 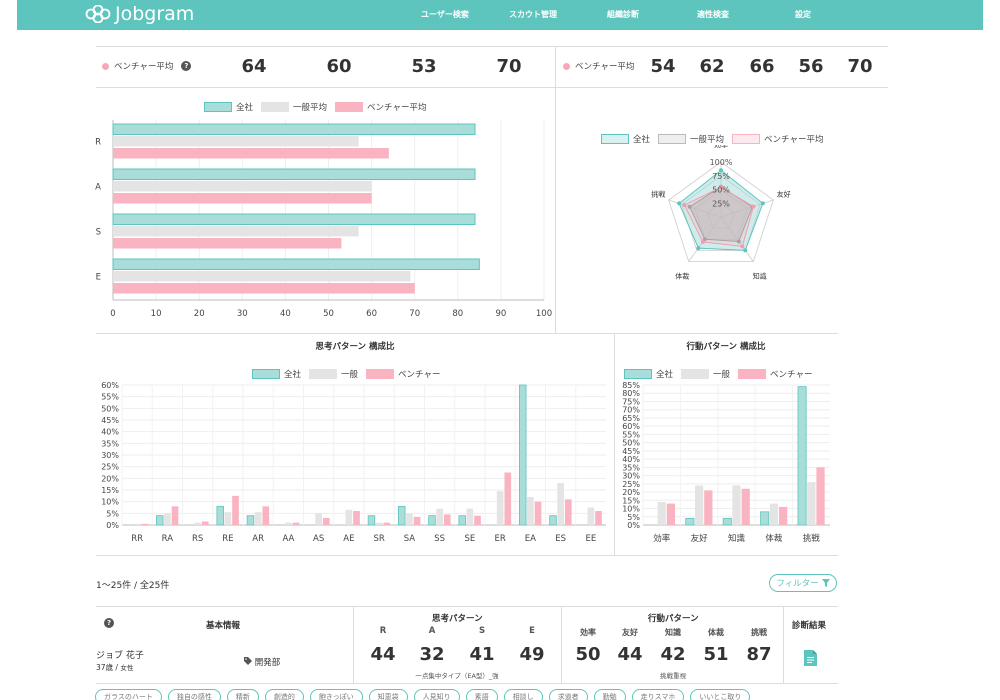 What do you see at coordinates (860, 66) in the screenshot?
I see `avg-value-challenge: 70` at bounding box center [860, 66].